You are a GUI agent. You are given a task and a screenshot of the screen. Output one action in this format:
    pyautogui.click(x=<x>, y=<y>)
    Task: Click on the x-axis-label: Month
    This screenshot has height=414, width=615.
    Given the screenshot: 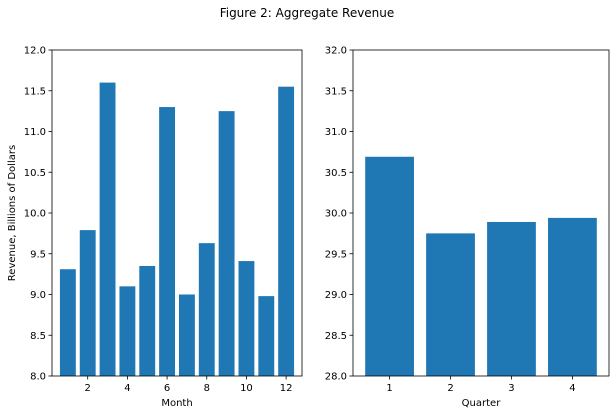 What is the action you would take?
    pyautogui.click(x=176, y=403)
    